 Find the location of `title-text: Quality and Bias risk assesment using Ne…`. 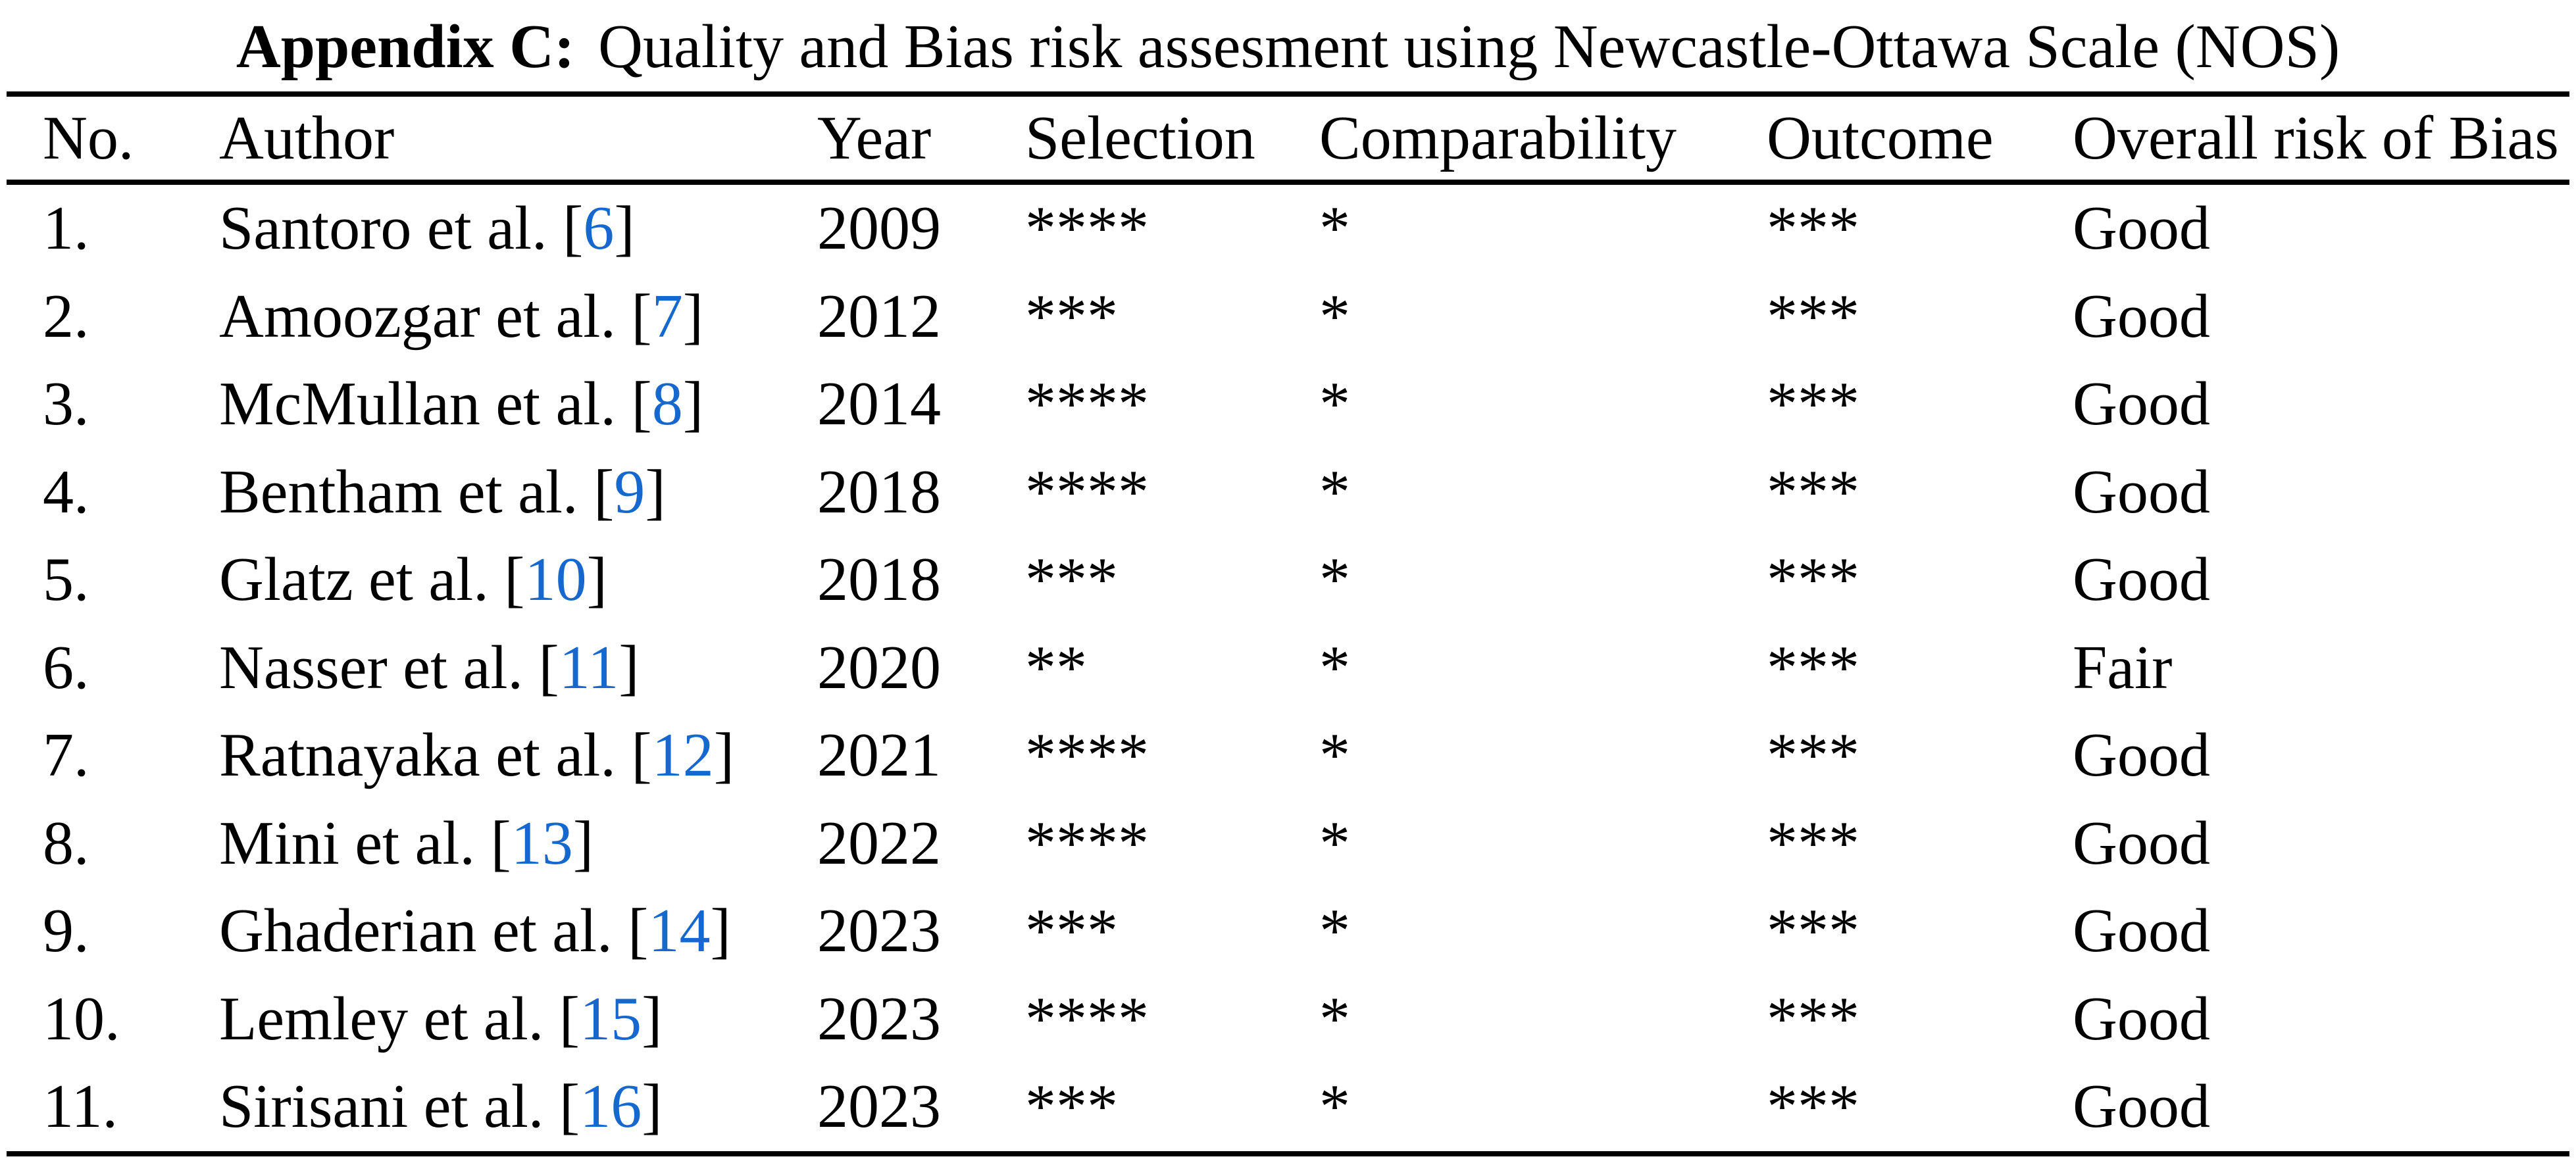

title-text: Quality and Bias risk assesment using Ne… is located at coordinates (1469, 47).